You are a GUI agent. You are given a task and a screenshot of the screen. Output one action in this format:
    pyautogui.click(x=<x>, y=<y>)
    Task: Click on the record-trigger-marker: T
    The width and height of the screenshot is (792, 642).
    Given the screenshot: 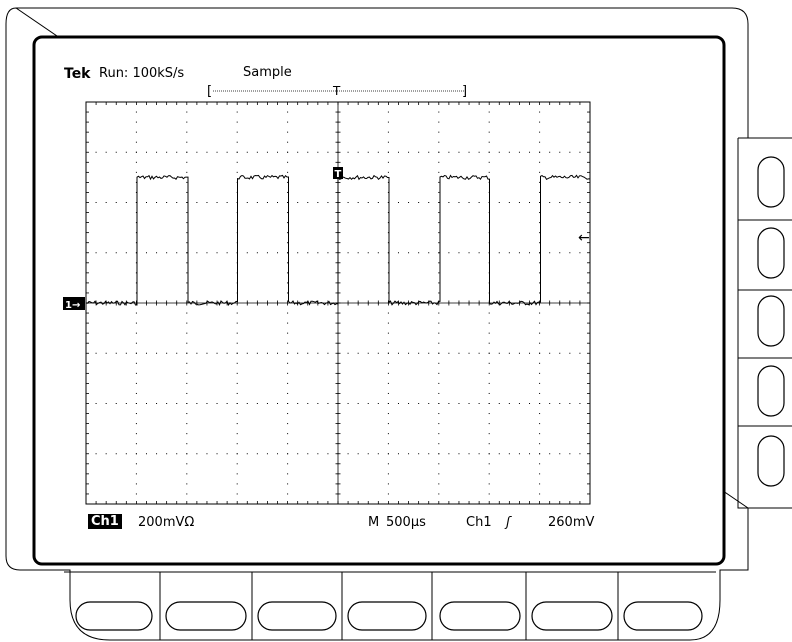 What is the action you would take?
    pyautogui.click(x=336, y=91)
    